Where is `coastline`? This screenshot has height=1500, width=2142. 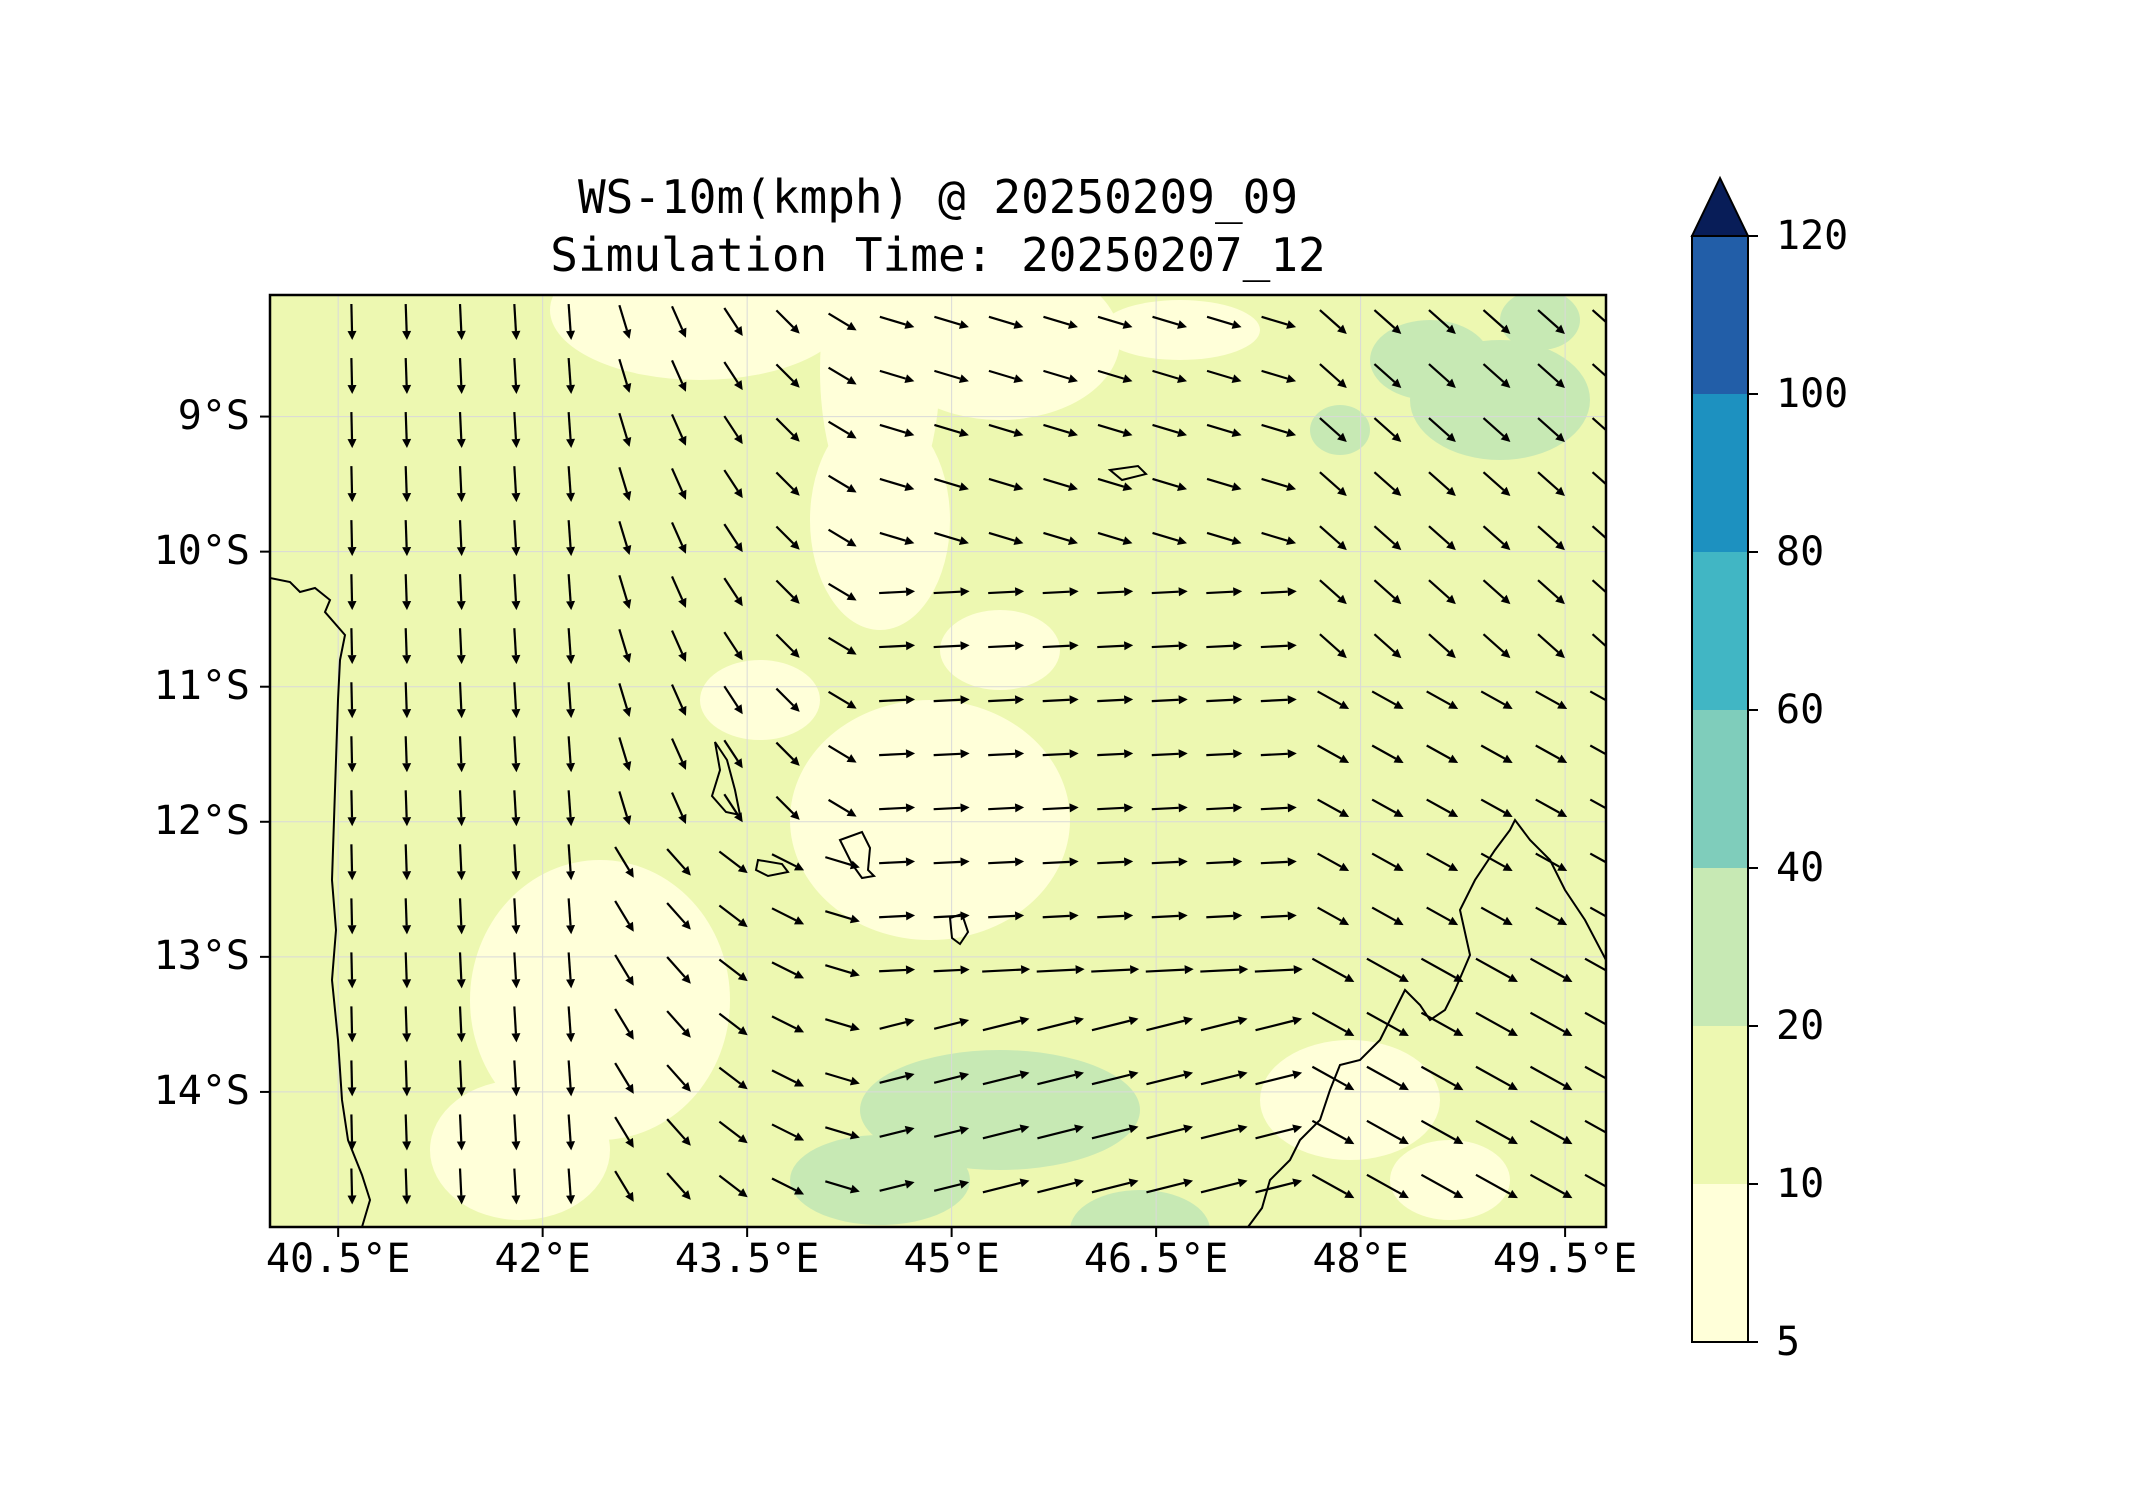 coastline is located at coordinates (1127, 473).